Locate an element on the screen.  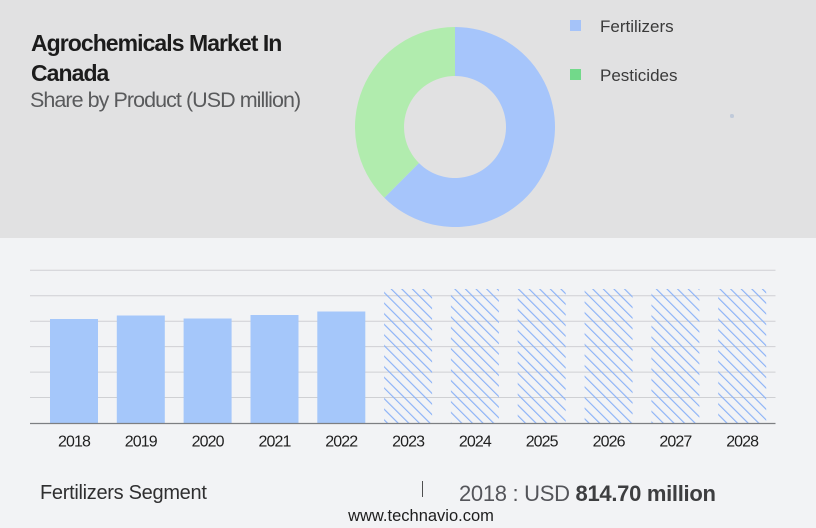
svg-text: 2020 is located at coordinates (208, 442).